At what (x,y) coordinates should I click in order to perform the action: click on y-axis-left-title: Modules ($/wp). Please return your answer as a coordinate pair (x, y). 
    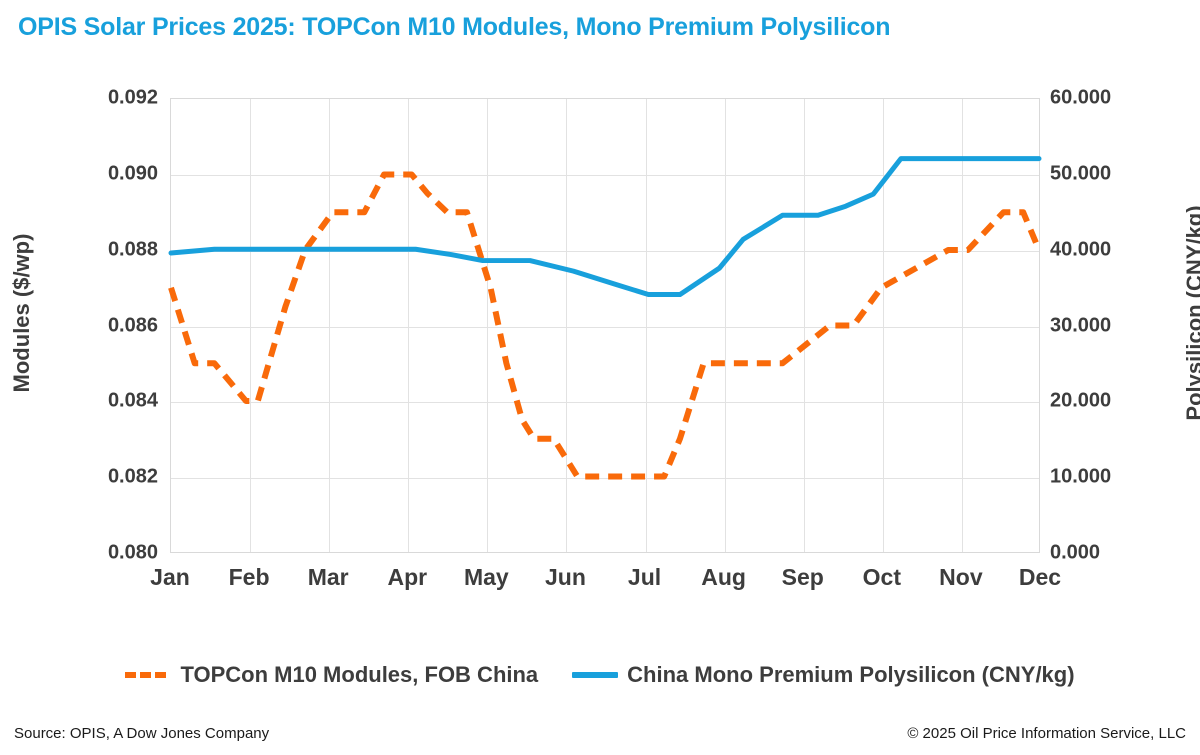
    Looking at the image, I should click on (21, 313).